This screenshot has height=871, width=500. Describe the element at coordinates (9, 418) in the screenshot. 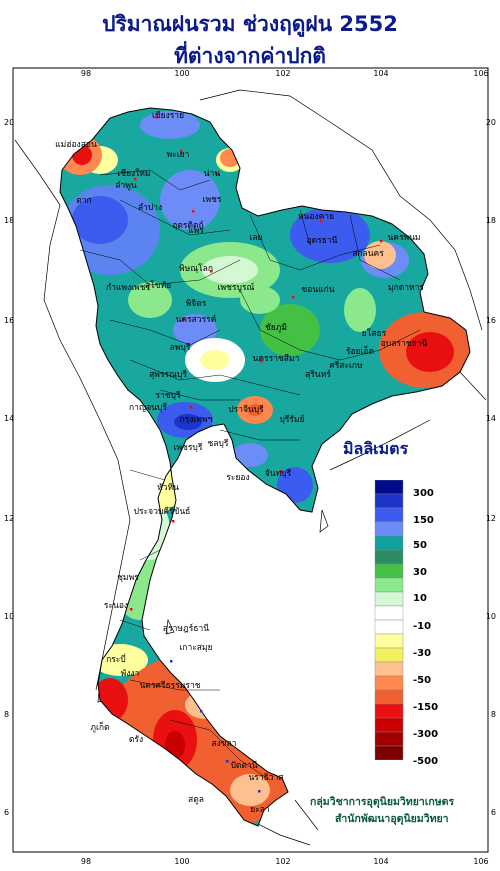

I see `lat-tick-left: 14` at that location.